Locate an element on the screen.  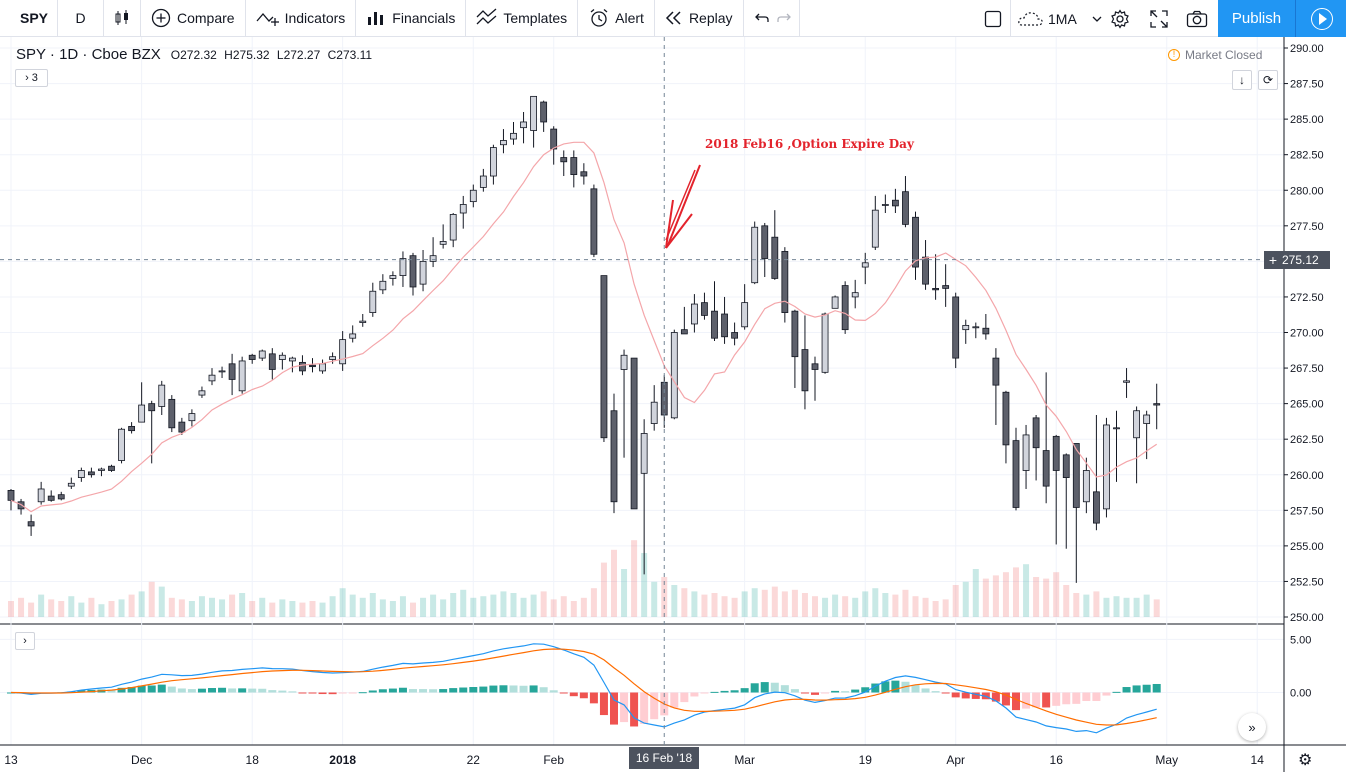
fullscreen-rect-button is located at coordinates (993, 18).